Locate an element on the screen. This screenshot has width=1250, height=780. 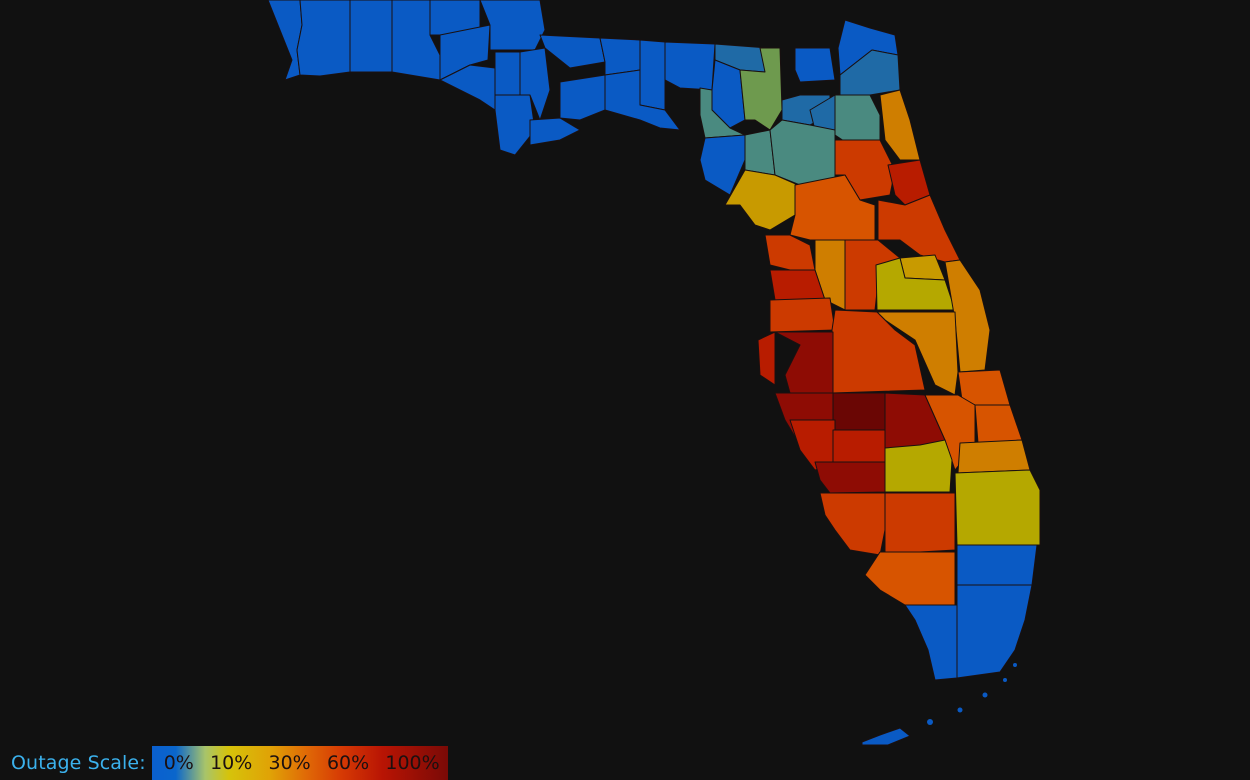
county-levy: Levy is located at coordinates (761, 200).